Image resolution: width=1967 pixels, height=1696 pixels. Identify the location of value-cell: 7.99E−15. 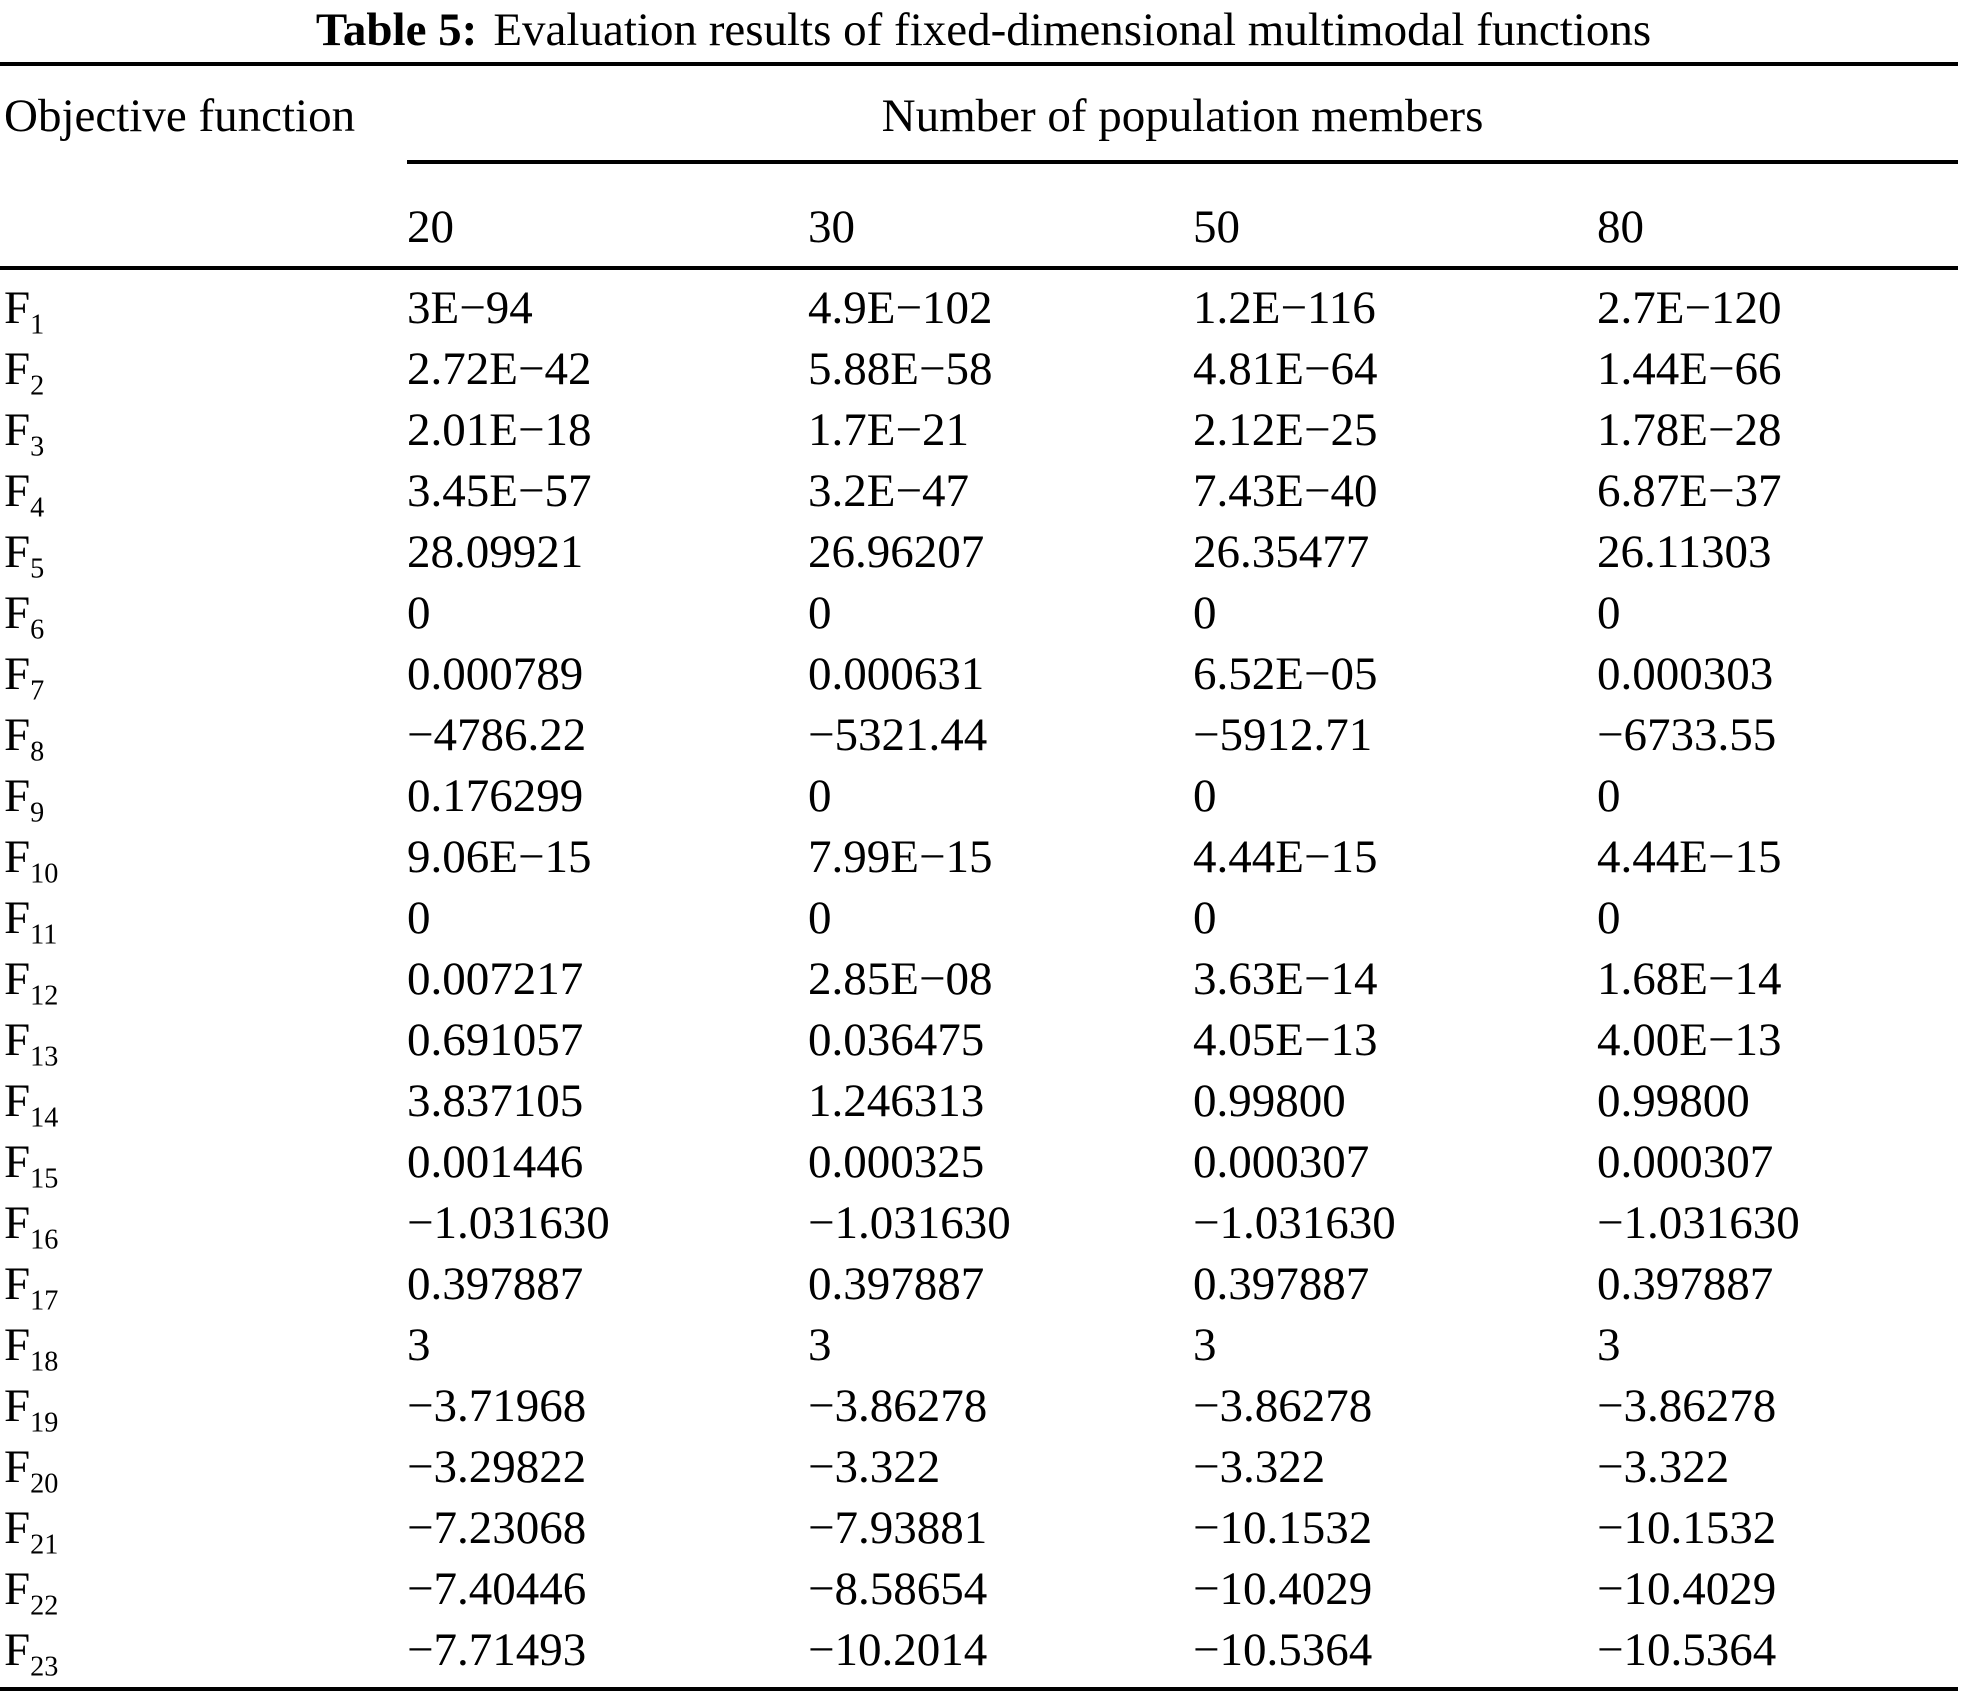
(900, 857).